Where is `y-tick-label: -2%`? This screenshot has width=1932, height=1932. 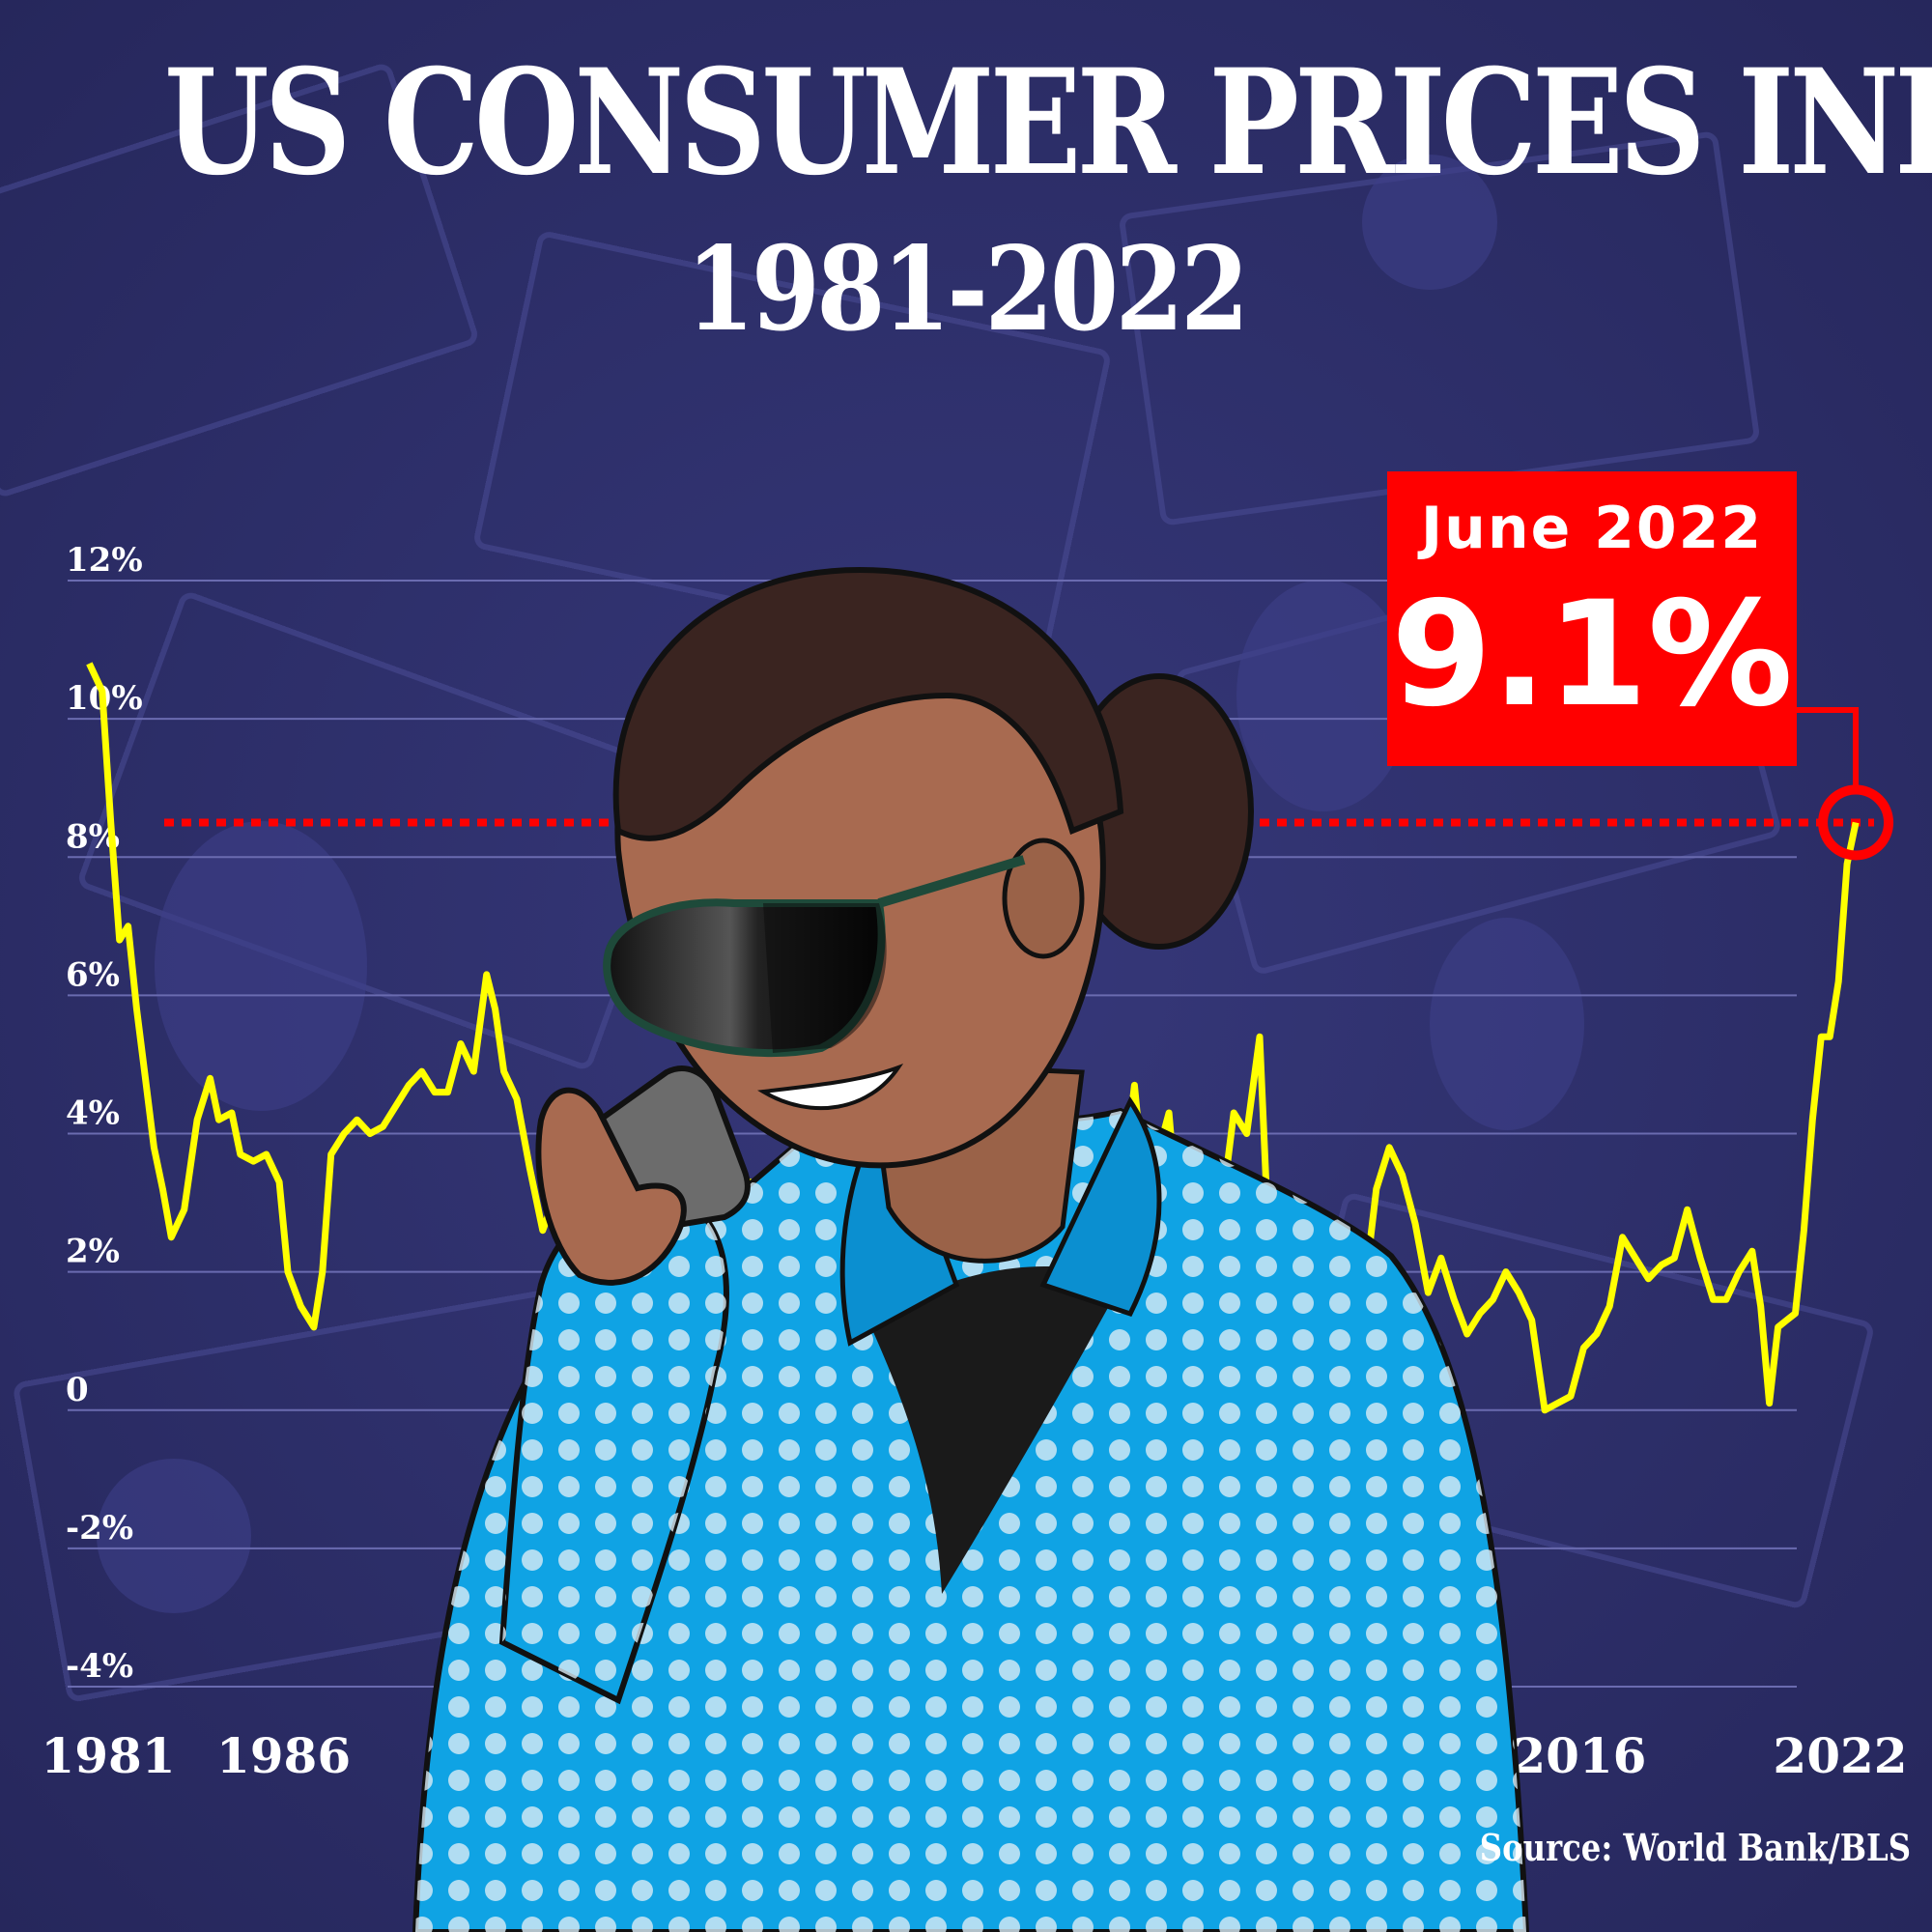
y-tick-label: -2% is located at coordinates (99, 1528).